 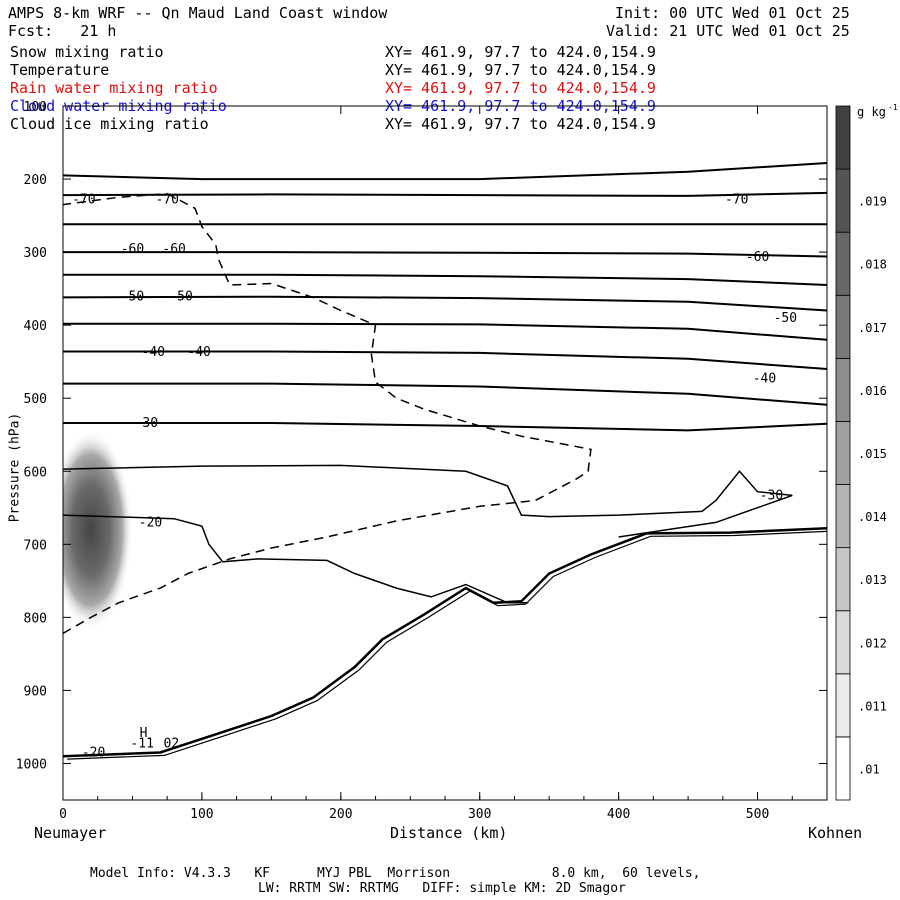 What do you see at coordinates (340, 814) in the screenshot?
I see `x-tick-label: 200` at bounding box center [340, 814].